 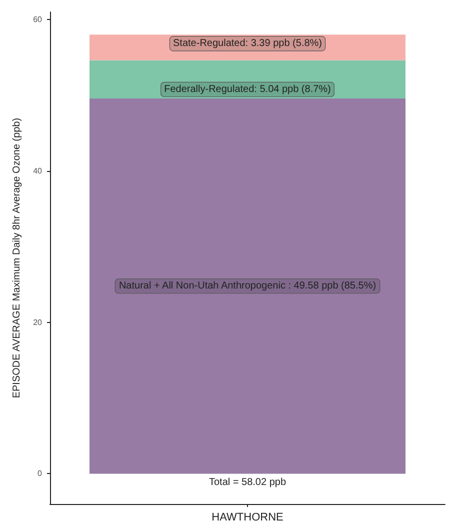 What do you see at coordinates (247, 482) in the screenshot?
I see `total-label: Total = 58.02 ppb` at bounding box center [247, 482].